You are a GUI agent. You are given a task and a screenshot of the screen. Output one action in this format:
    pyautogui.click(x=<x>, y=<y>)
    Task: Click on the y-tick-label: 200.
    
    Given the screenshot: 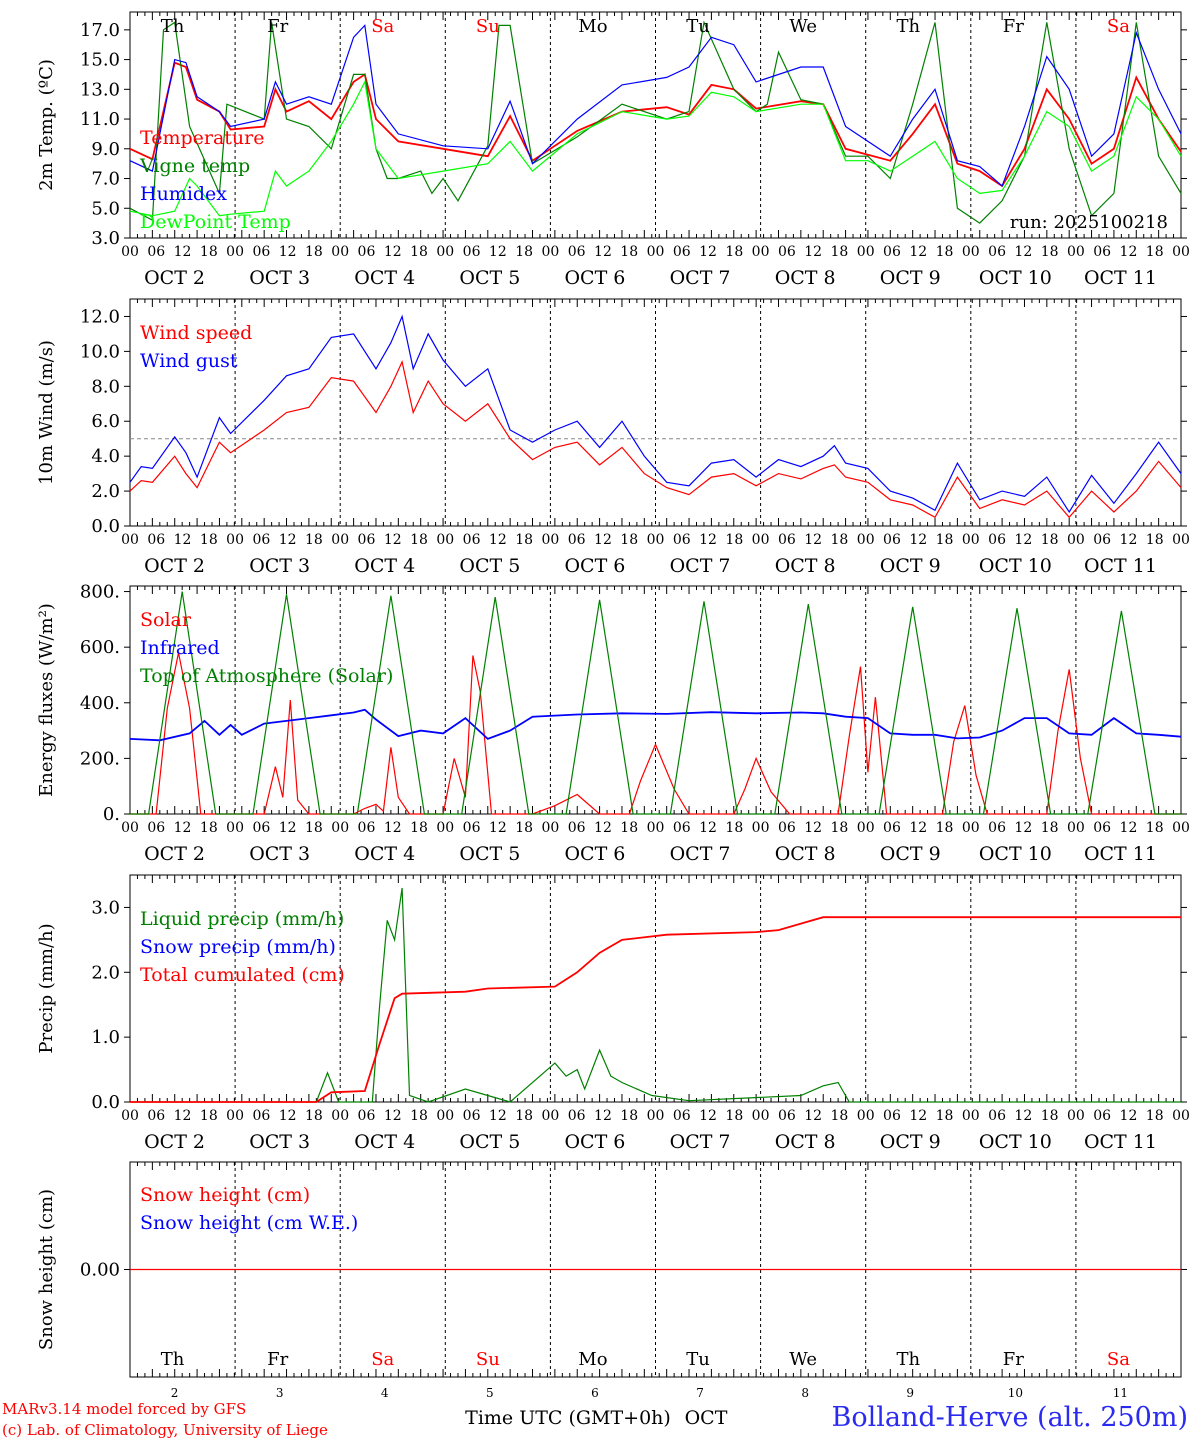 What is the action you would take?
    pyautogui.click(x=100, y=758)
    